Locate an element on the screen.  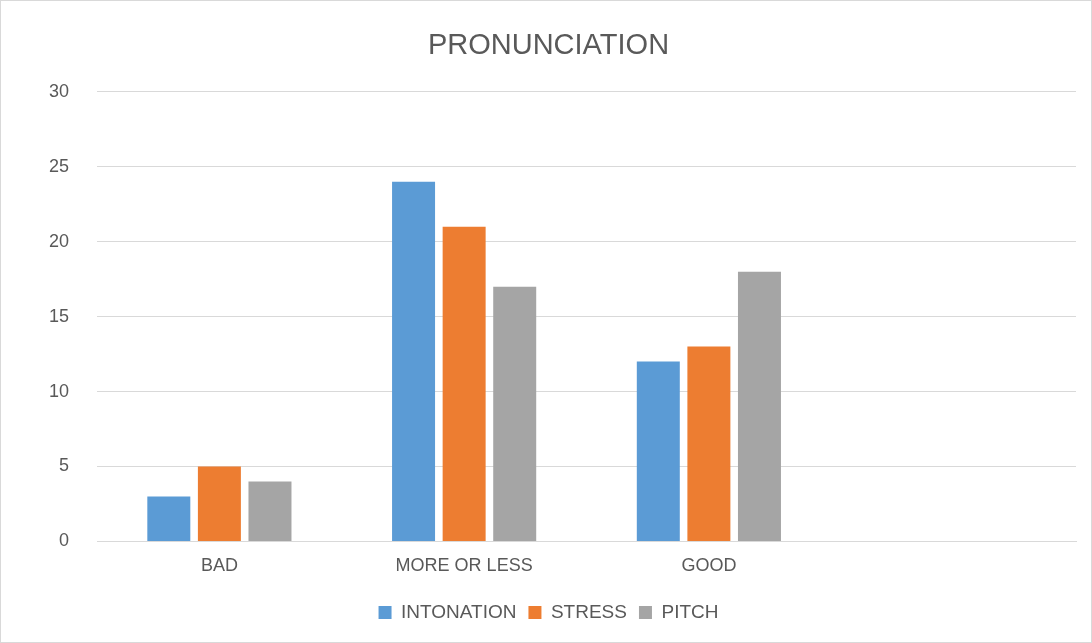
x-tick-label: MORE OR LESS is located at coordinates (464, 565).